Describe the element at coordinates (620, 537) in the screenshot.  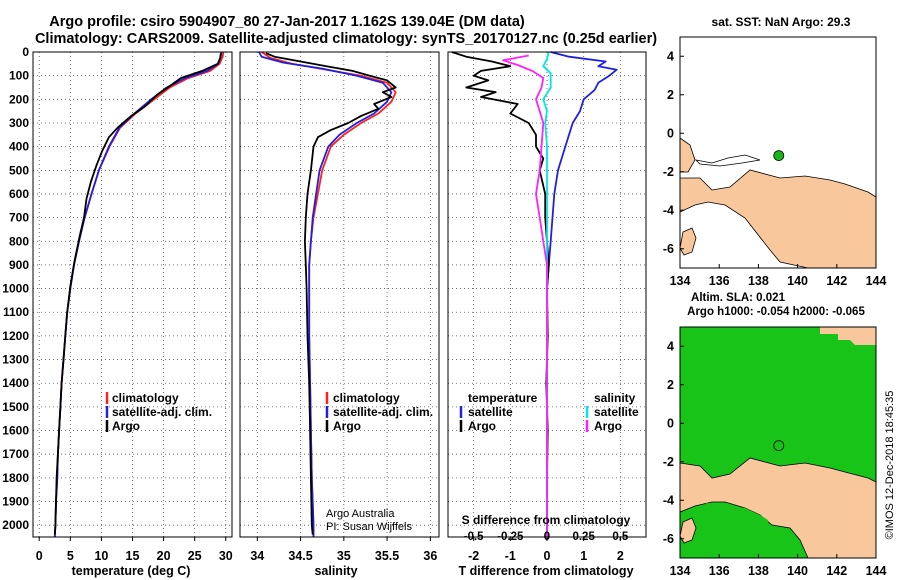
I see `salinity-diff-tick-label: 0.5` at that location.